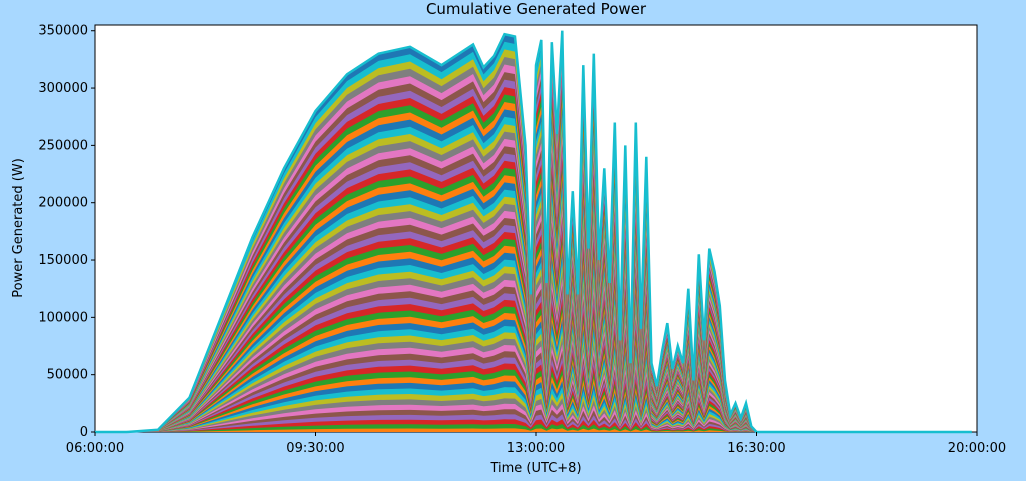 This screenshot has width=1026, height=481. Describe the element at coordinates (536, 9) in the screenshot. I see `chart-title: Cumulative Generated Power` at that location.